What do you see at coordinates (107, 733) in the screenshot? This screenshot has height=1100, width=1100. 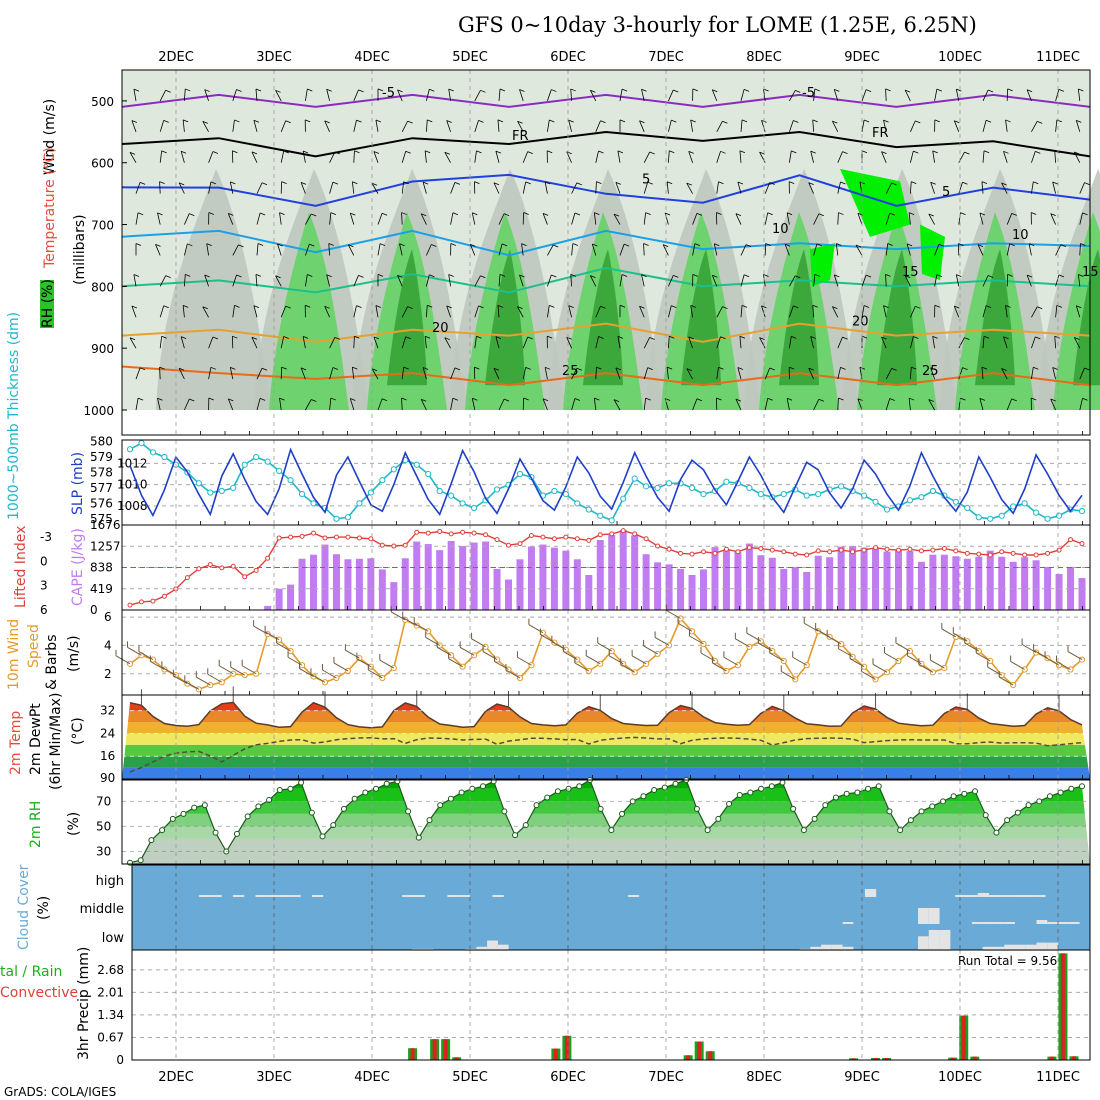 I see `temp-tick-label: 24` at bounding box center [107, 733].